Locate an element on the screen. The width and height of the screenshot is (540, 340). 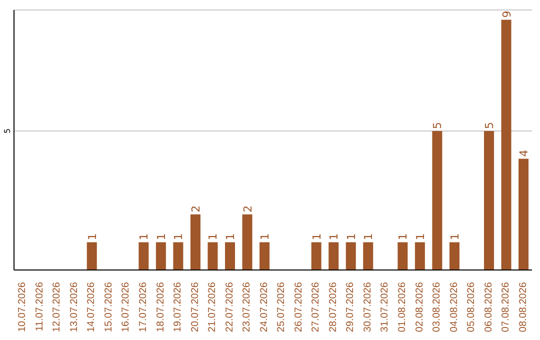
x-tick-label: 31.07.2026 is located at coordinates (385, 307).